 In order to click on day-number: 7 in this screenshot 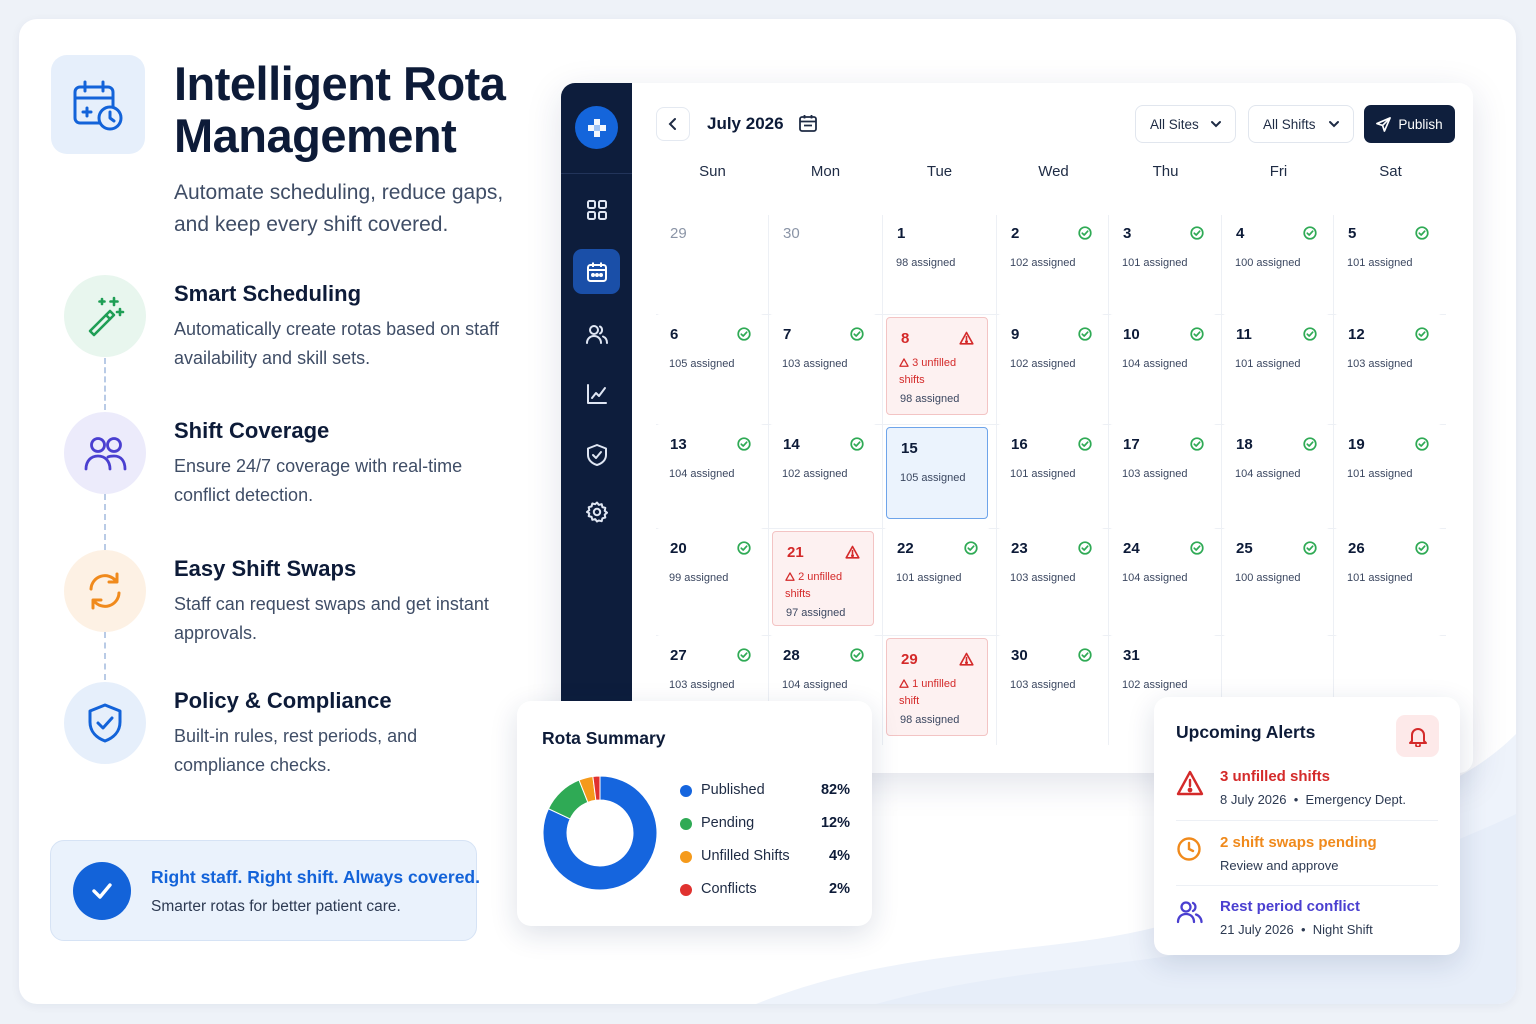, I will do `click(787, 334)`.